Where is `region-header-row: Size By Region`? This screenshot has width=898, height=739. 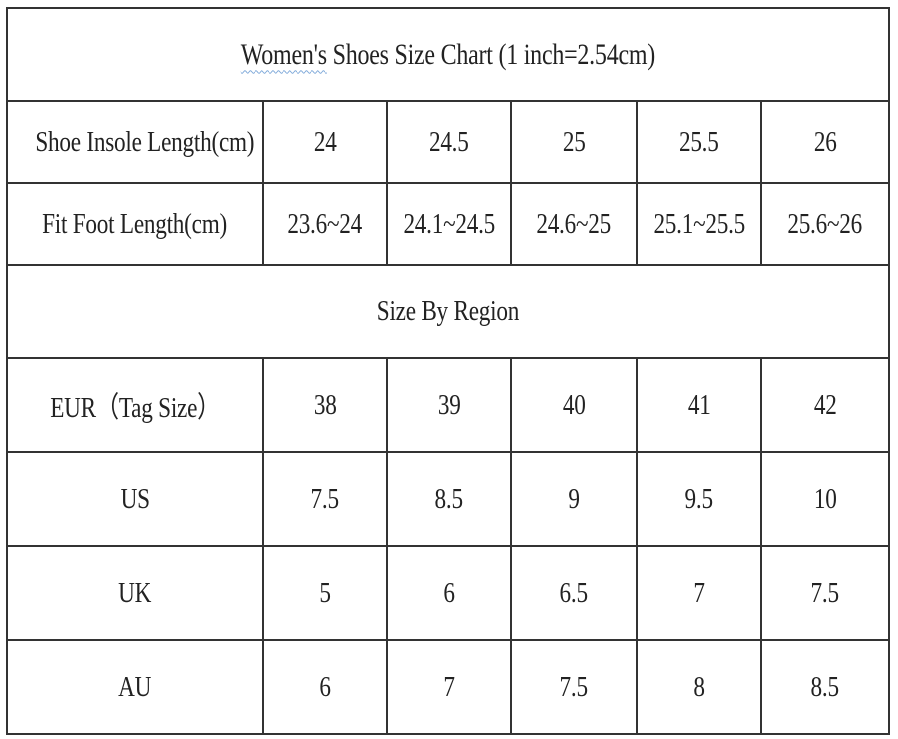
region-header-row: Size By Region is located at coordinates (448, 311).